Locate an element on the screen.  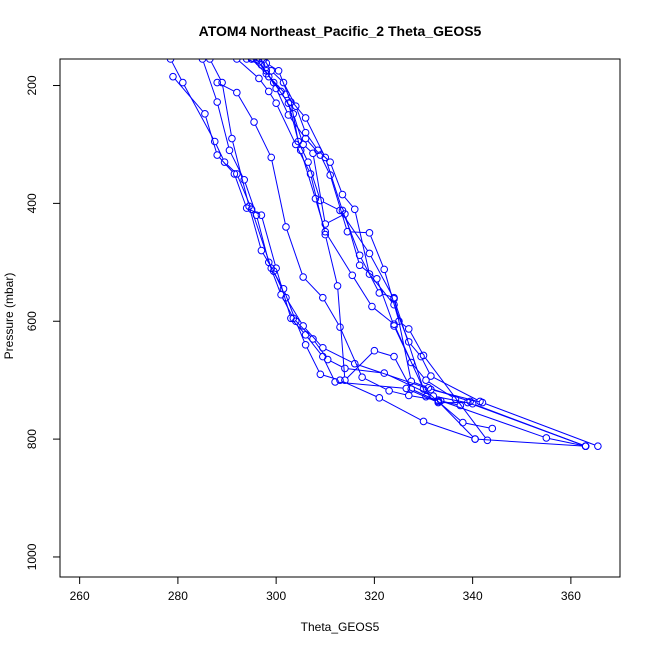
x-axis: 260 280 300 320 340 360 is located at coordinates (325, 589).